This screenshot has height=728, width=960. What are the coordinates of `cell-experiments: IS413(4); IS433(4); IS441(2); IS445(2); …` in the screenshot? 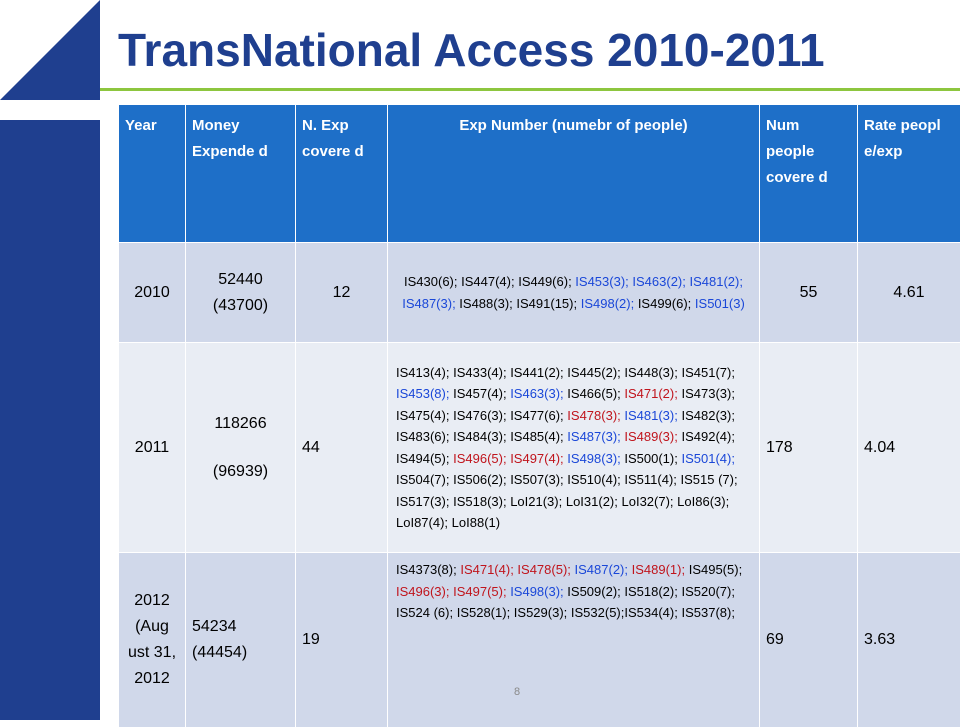 It's located at (574, 448).